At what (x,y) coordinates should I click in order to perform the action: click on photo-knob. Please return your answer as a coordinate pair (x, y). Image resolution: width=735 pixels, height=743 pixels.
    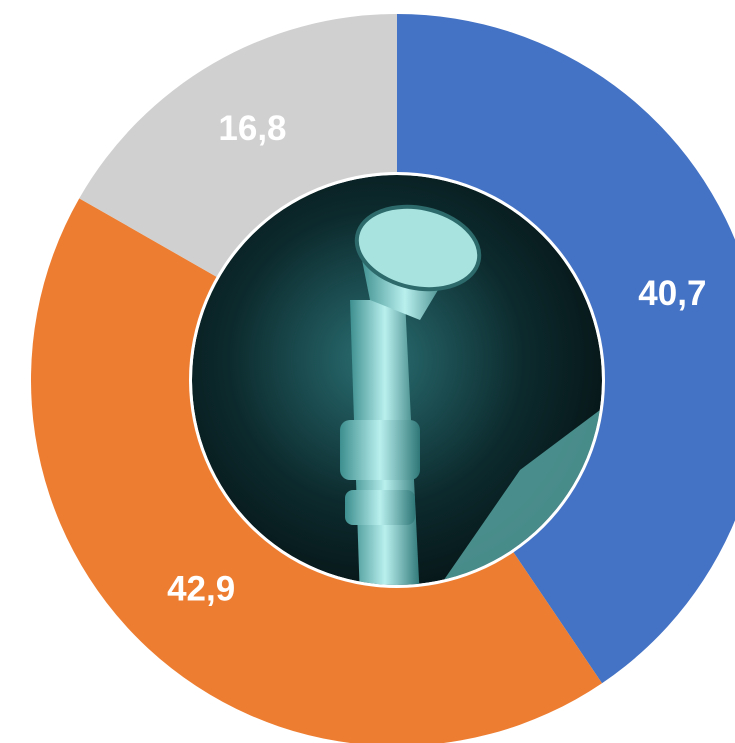
    Looking at the image, I should click on (418, 248).